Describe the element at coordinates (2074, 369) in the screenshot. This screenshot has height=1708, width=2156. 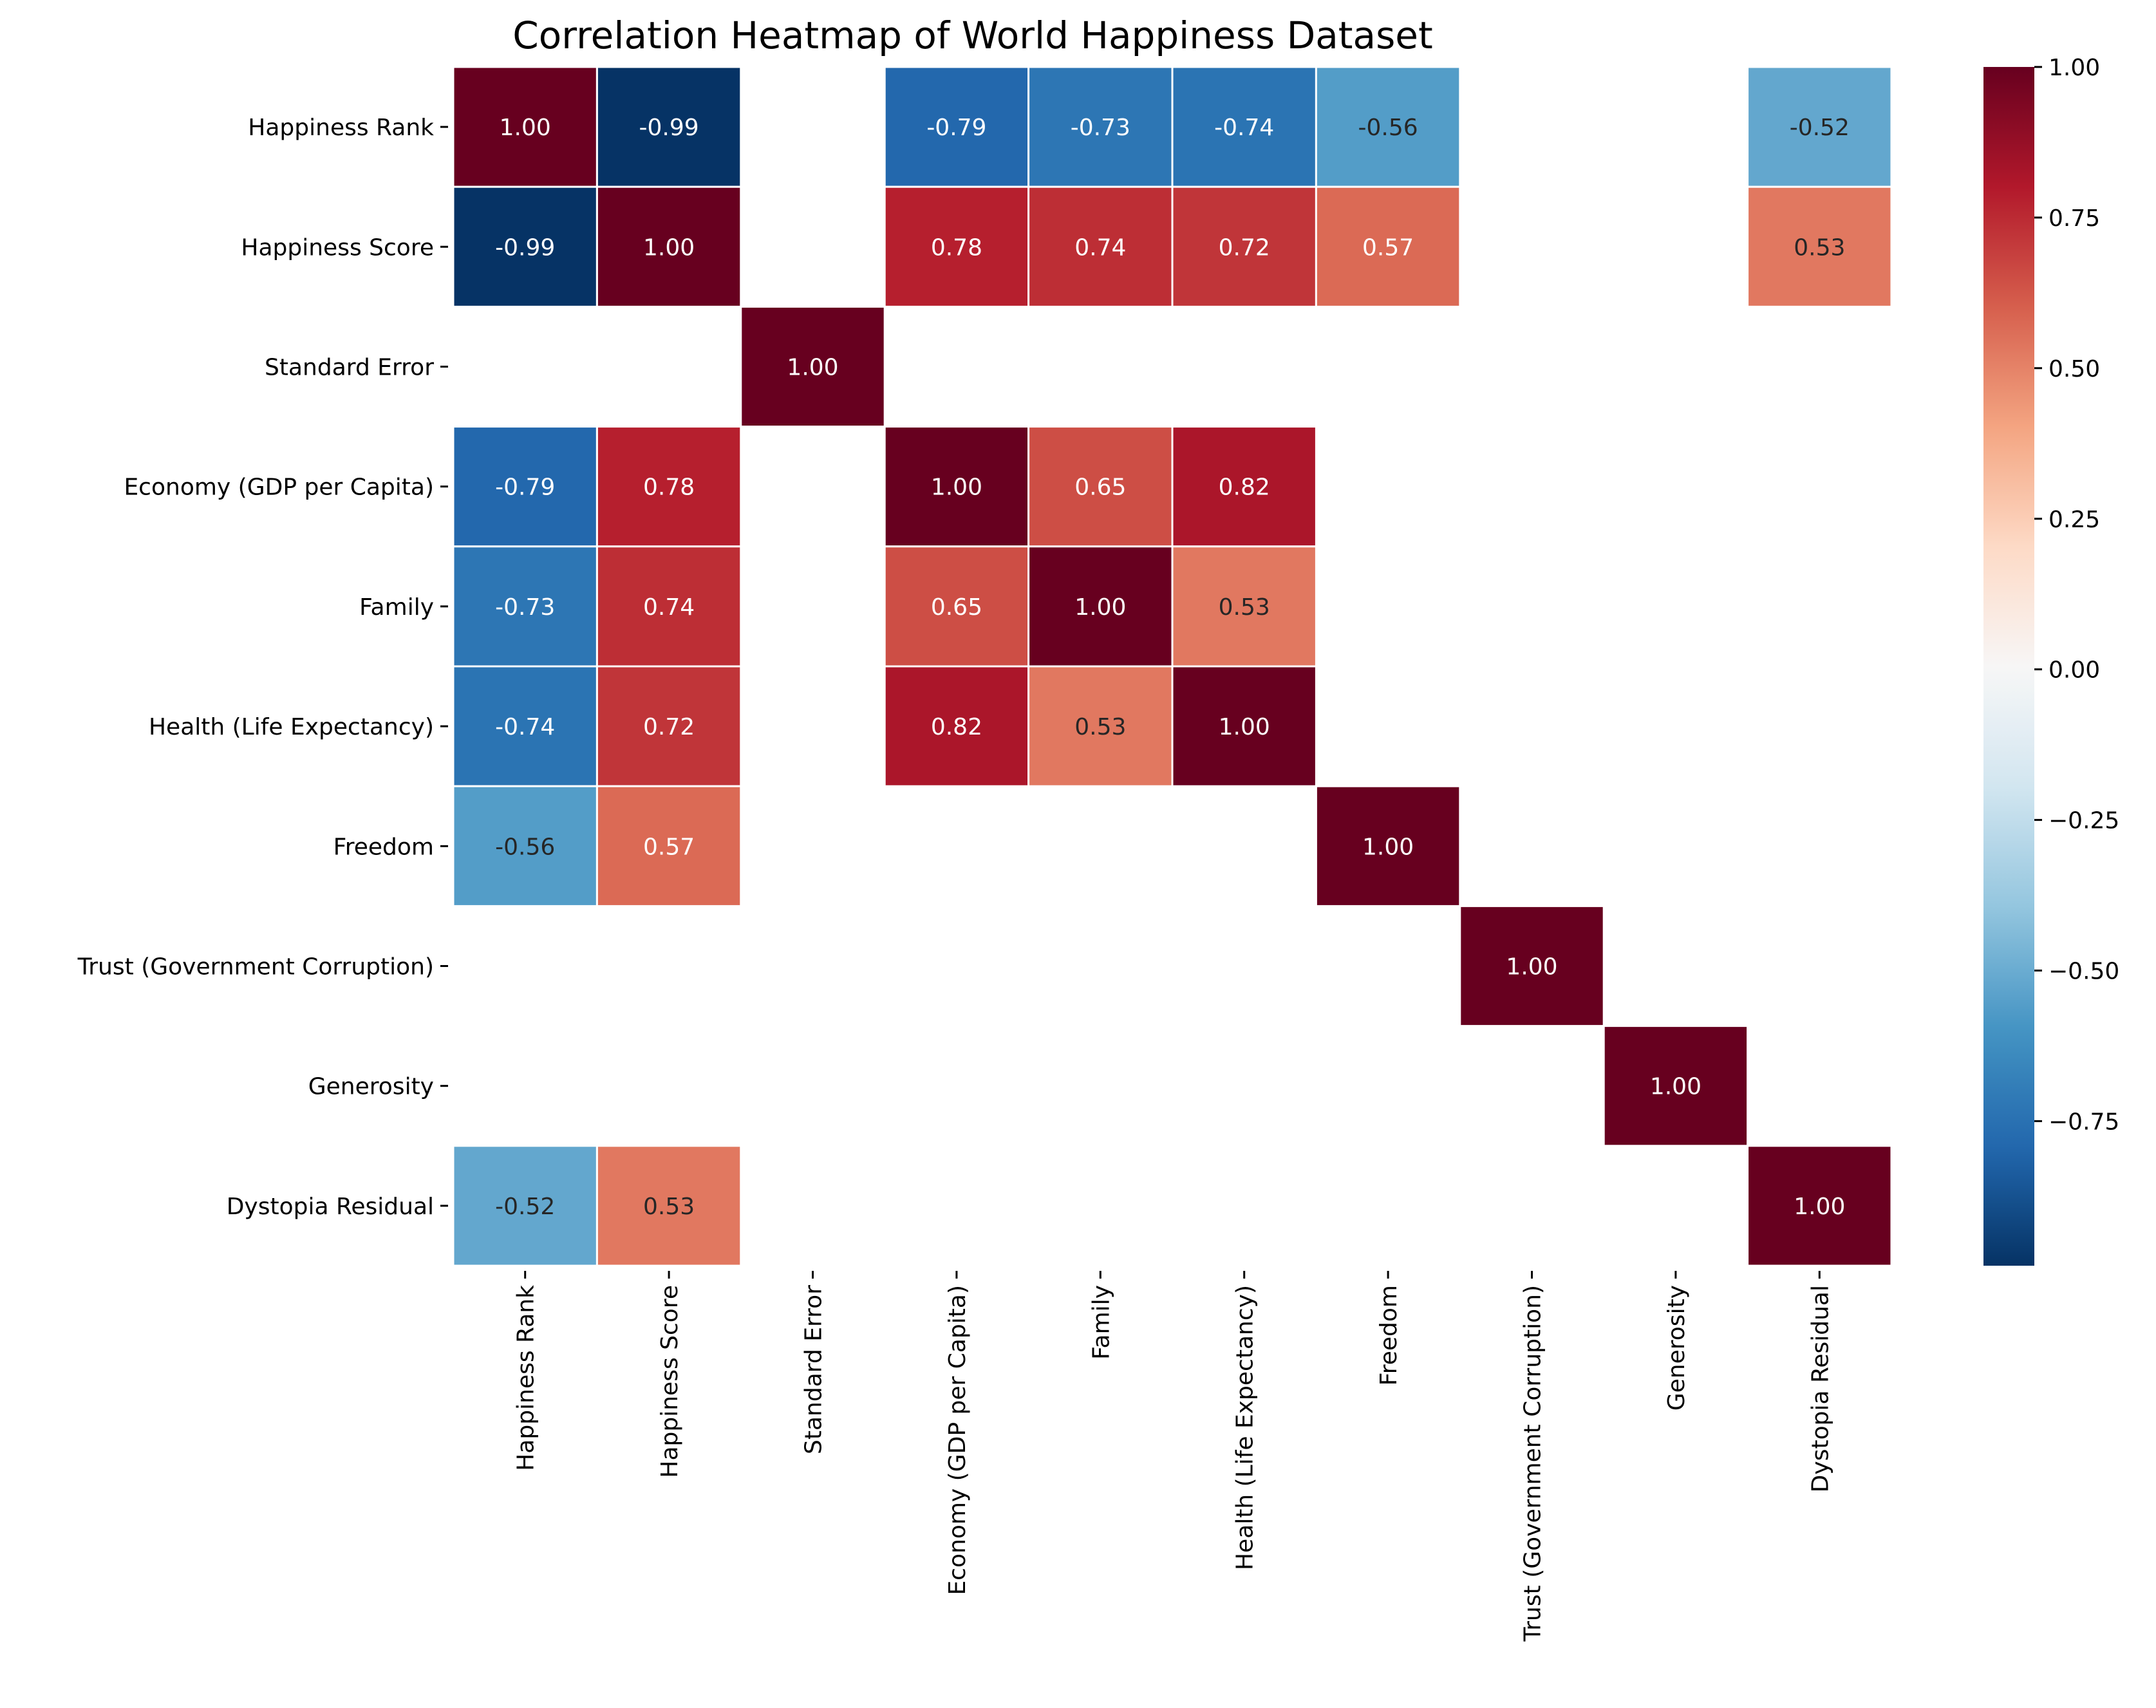
I see `colorbar-tick-label: 0.50` at that location.